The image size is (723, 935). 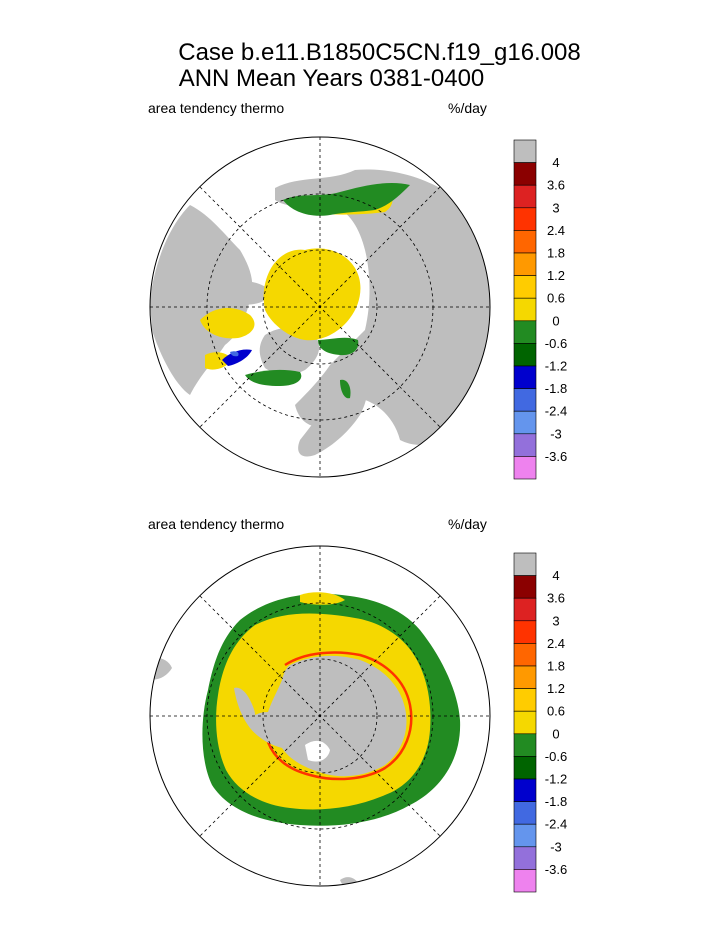 I want to click on north-colorbar-tick-label: 2.4, so click(x=556, y=230).